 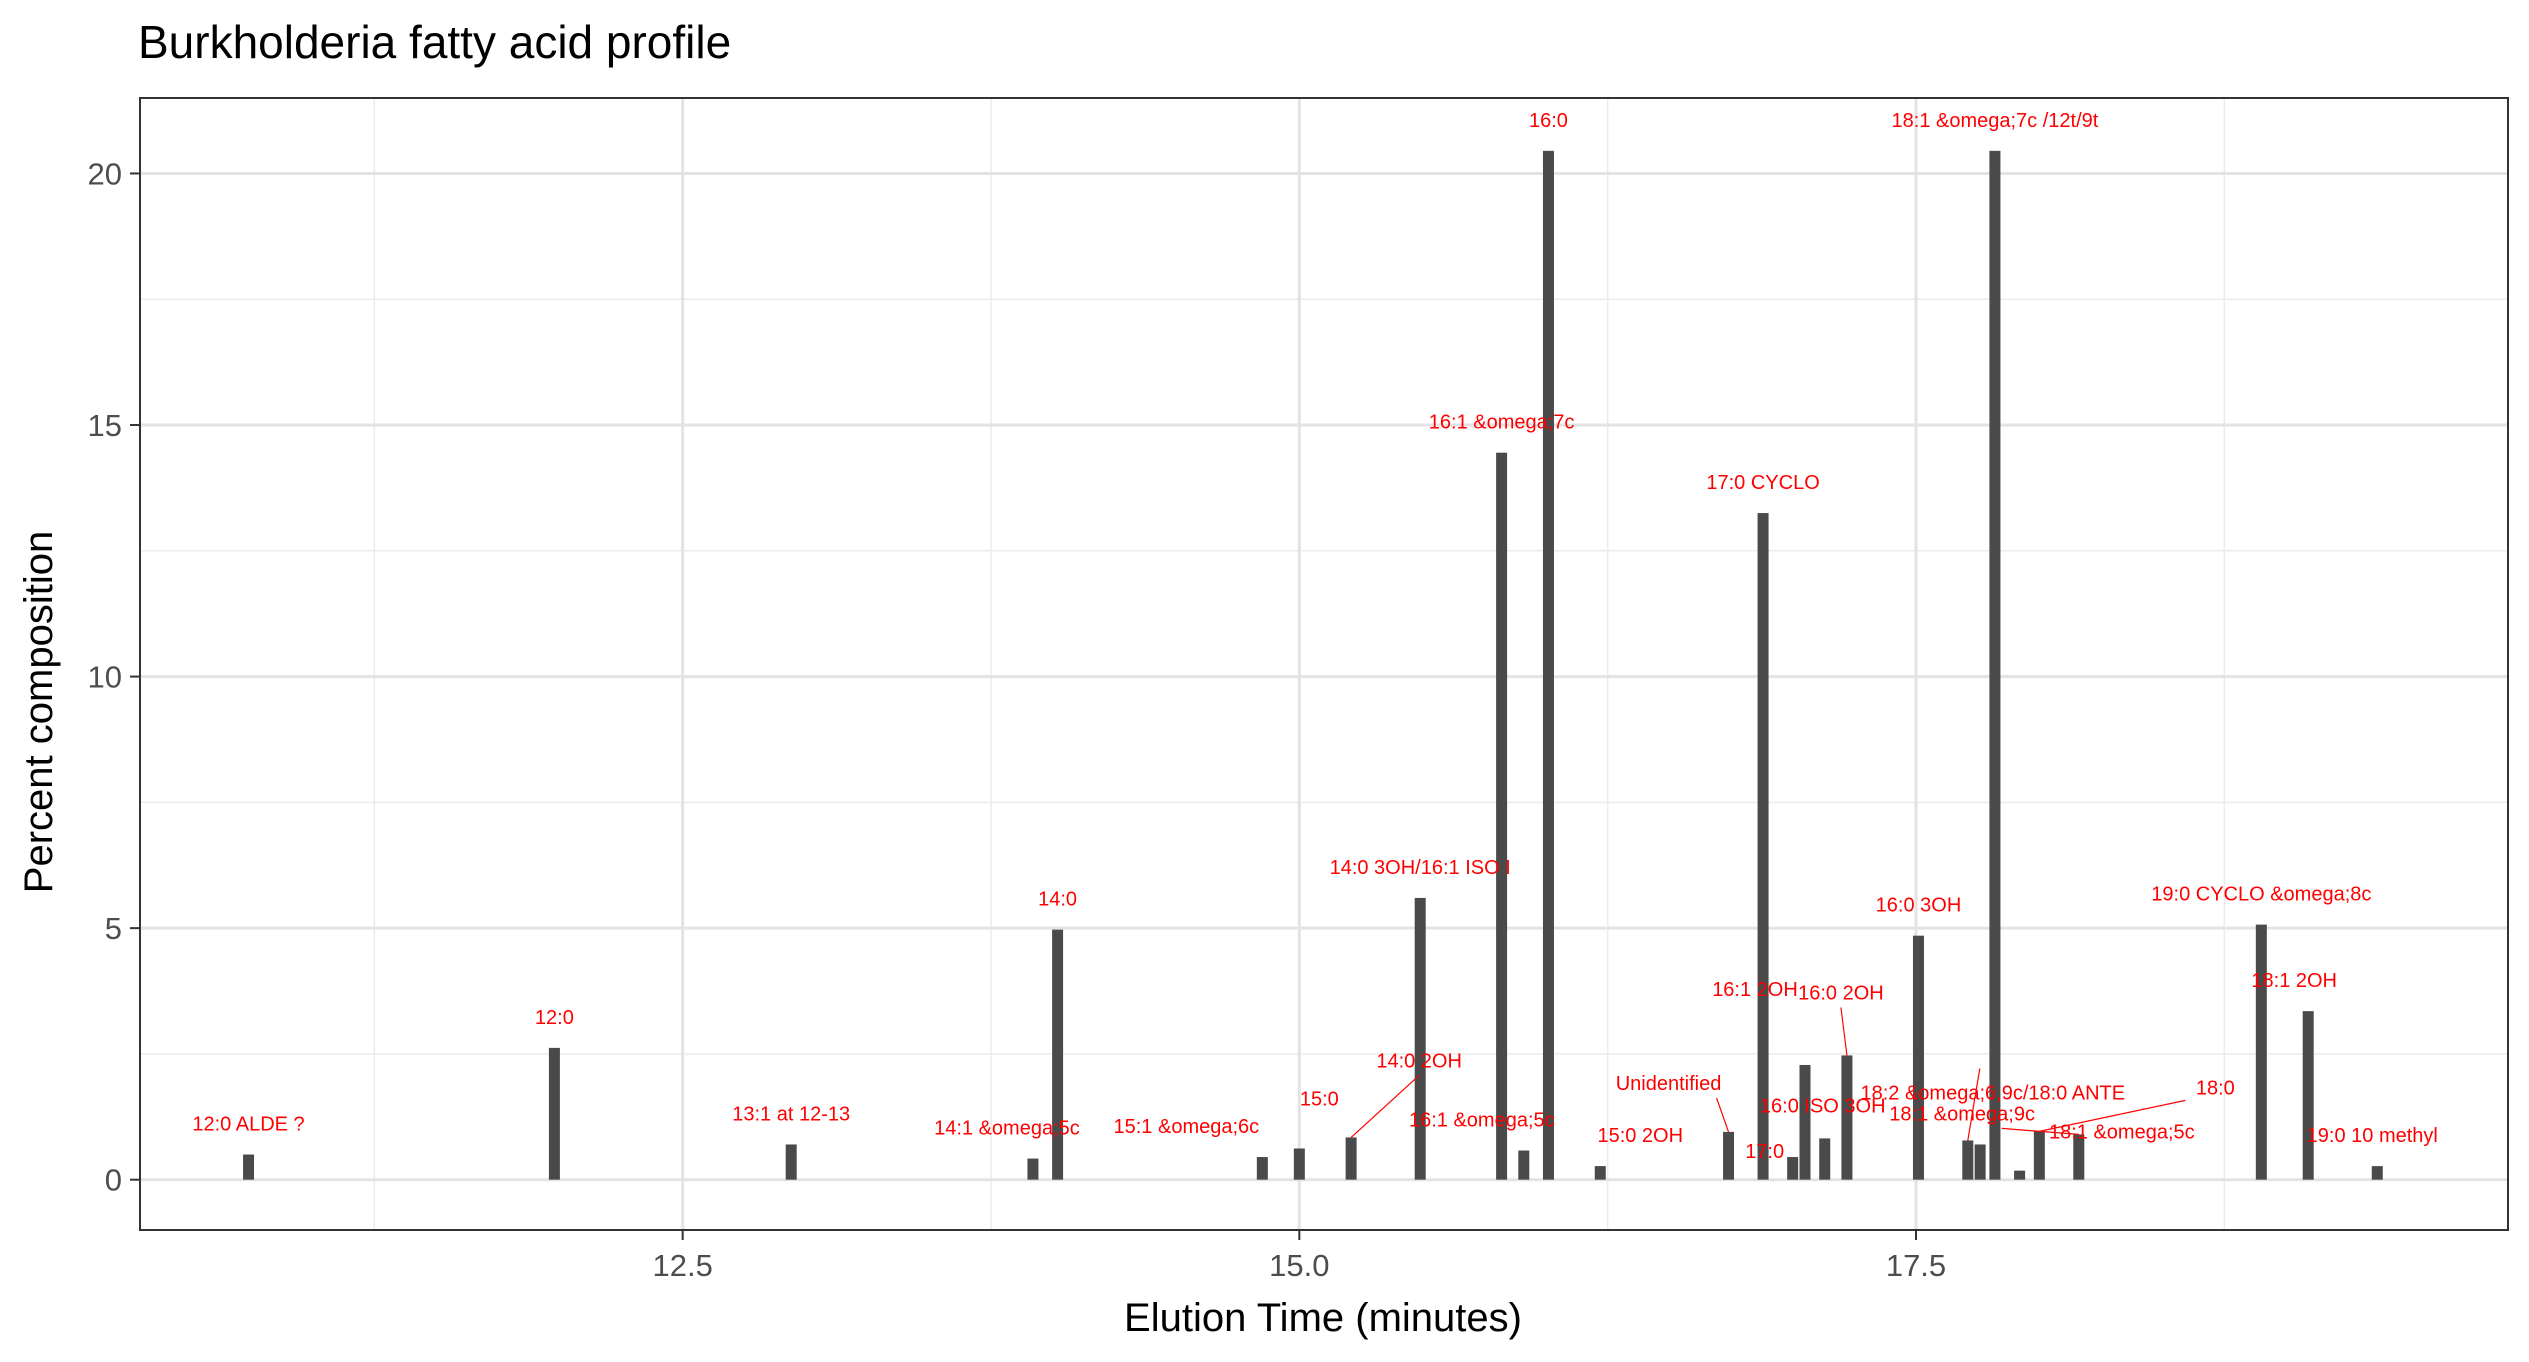 What do you see at coordinates (2261, 895) in the screenshot?
I see `peak-label: 19:0 CYCLO &omega;8c` at bounding box center [2261, 895].